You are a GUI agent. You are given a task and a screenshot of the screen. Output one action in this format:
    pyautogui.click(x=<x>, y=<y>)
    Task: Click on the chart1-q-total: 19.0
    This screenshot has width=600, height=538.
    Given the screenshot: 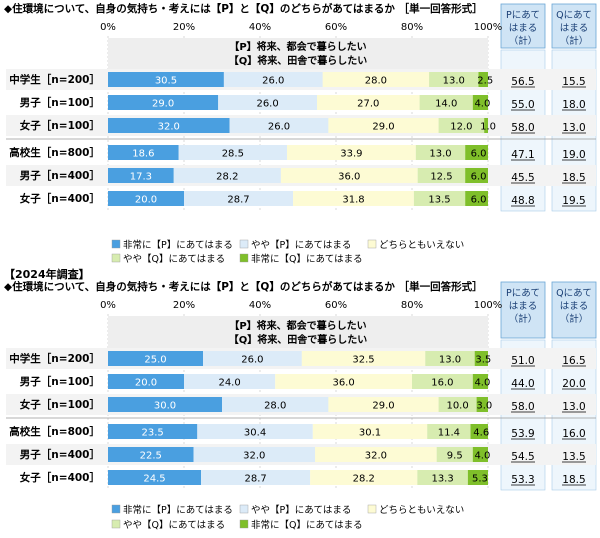 What is the action you would take?
    pyautogui.click(x=573, y=155)
    